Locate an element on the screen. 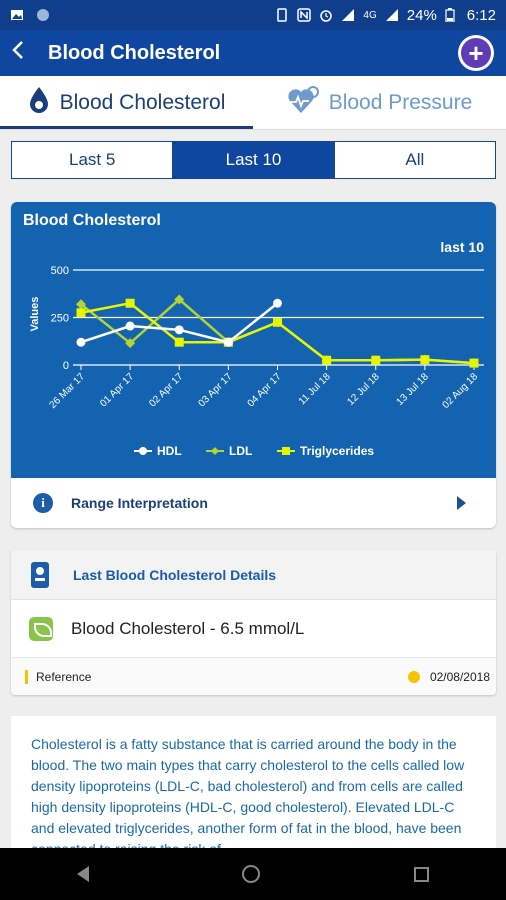  tab-label: Blood Cholesterol is located at coordinates (142, 102).